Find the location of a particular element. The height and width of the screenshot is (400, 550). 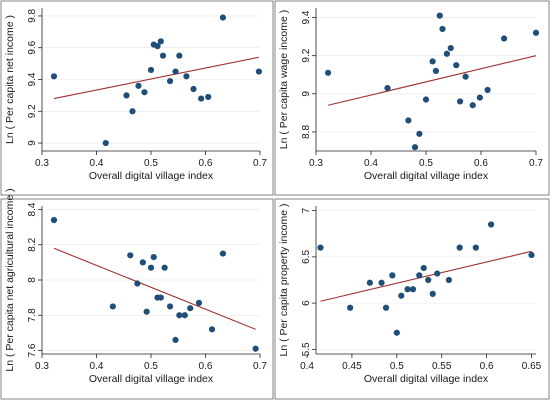

y-tick-label: 7.6 is located at coordinates (32, 350).